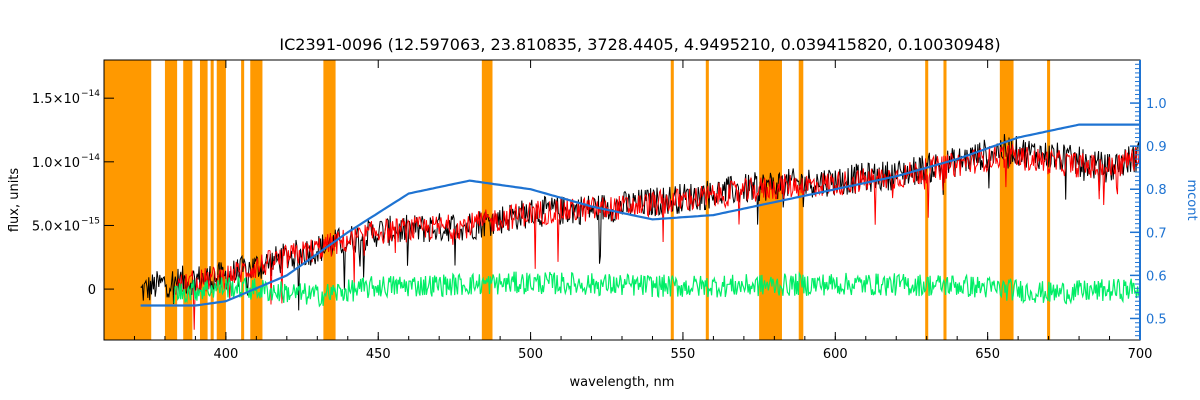  What do you see at coordinates (656, 289) in the screenshot?
I see `series-2-line` at bounding box center [656, 289].